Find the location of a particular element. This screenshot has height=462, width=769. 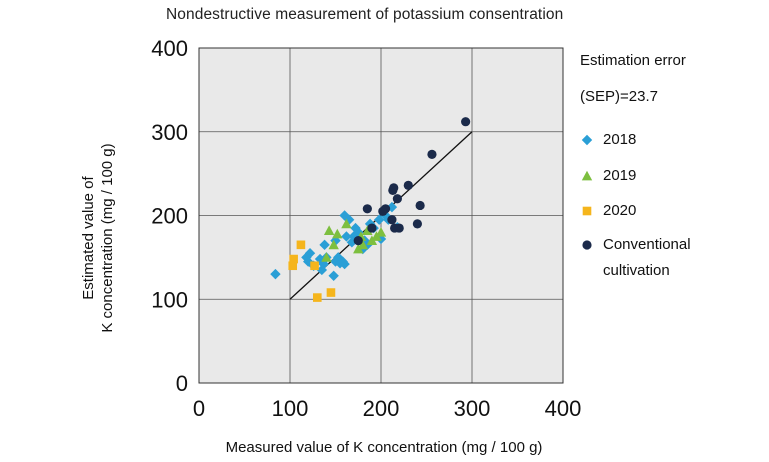

data-points is located at coordinates (370, 209).